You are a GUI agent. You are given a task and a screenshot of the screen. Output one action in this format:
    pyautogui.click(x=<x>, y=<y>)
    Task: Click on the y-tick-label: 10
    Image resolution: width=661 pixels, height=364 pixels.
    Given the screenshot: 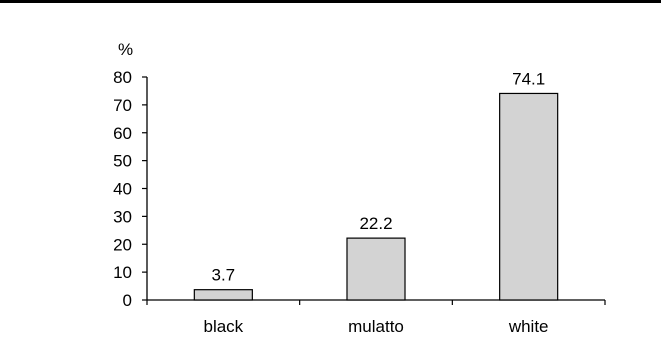 What is the action you would take?
    pyautogui.click(x=122, y=272)
    